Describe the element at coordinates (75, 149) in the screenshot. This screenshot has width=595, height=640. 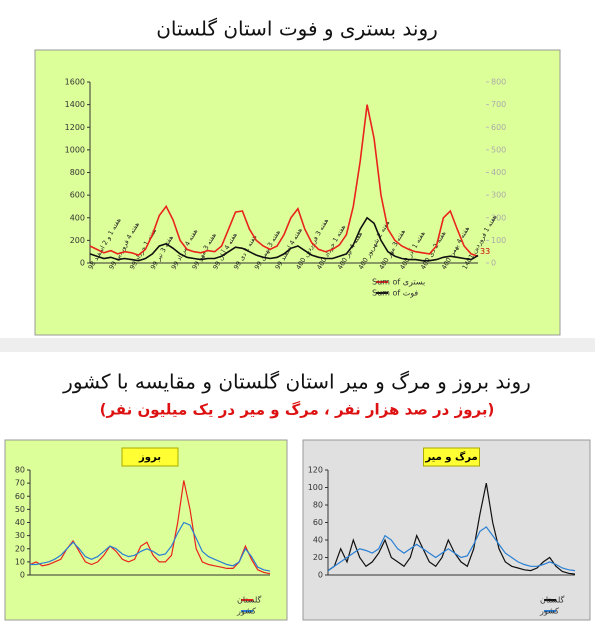
I see `y-tick-label: 1000` at that location.